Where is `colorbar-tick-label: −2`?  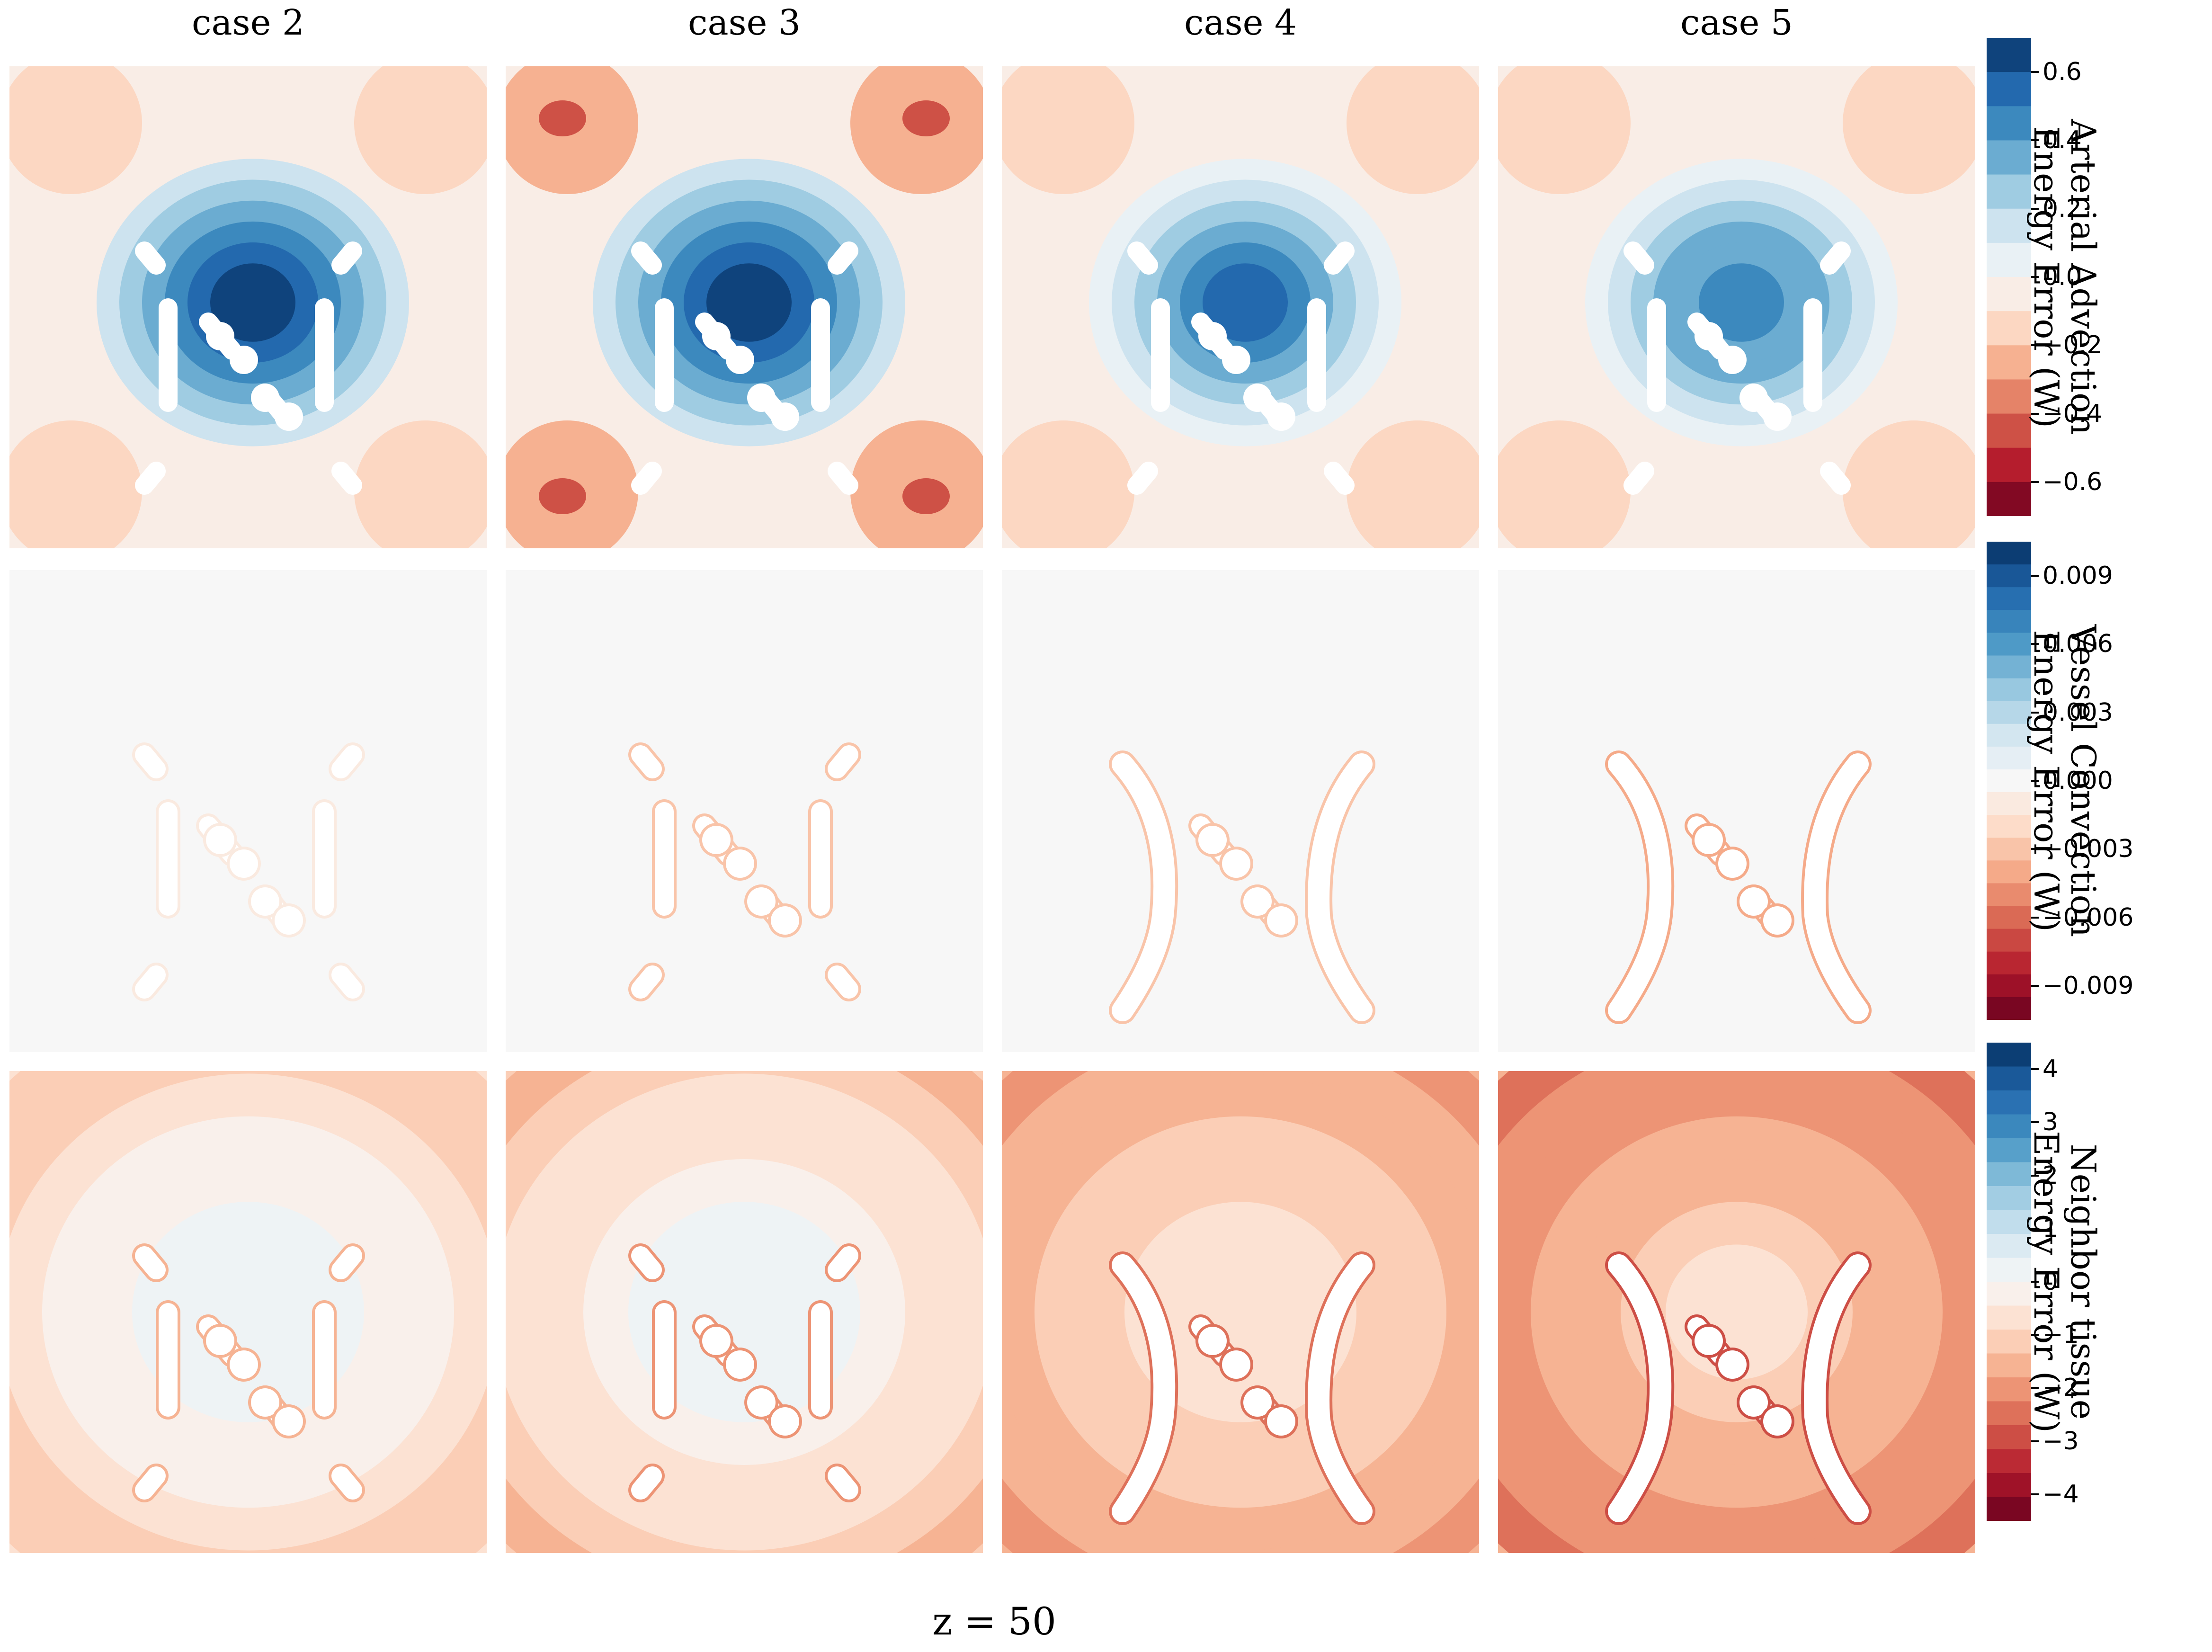
colorbar-tick-label: −2 is located at coordinates (2061, 1388).